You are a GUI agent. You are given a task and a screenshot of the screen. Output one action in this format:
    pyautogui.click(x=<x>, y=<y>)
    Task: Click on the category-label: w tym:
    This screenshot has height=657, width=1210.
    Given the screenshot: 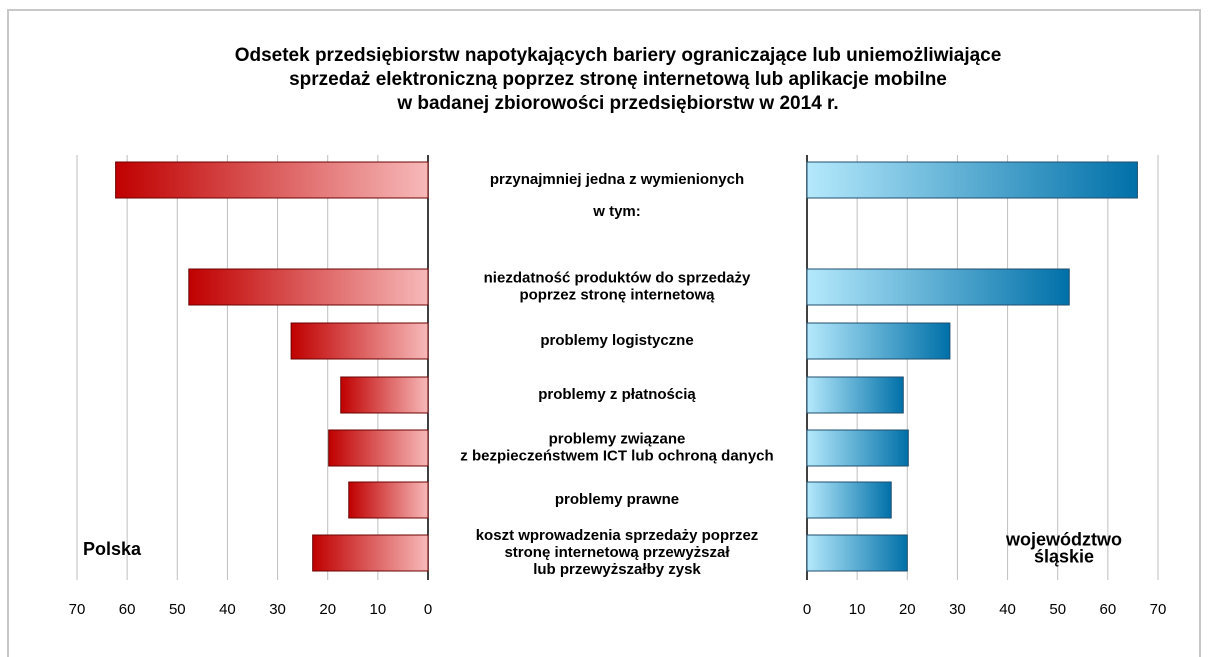 What is the action you would take?
    pyautogui.click(x=616, y=211)
    